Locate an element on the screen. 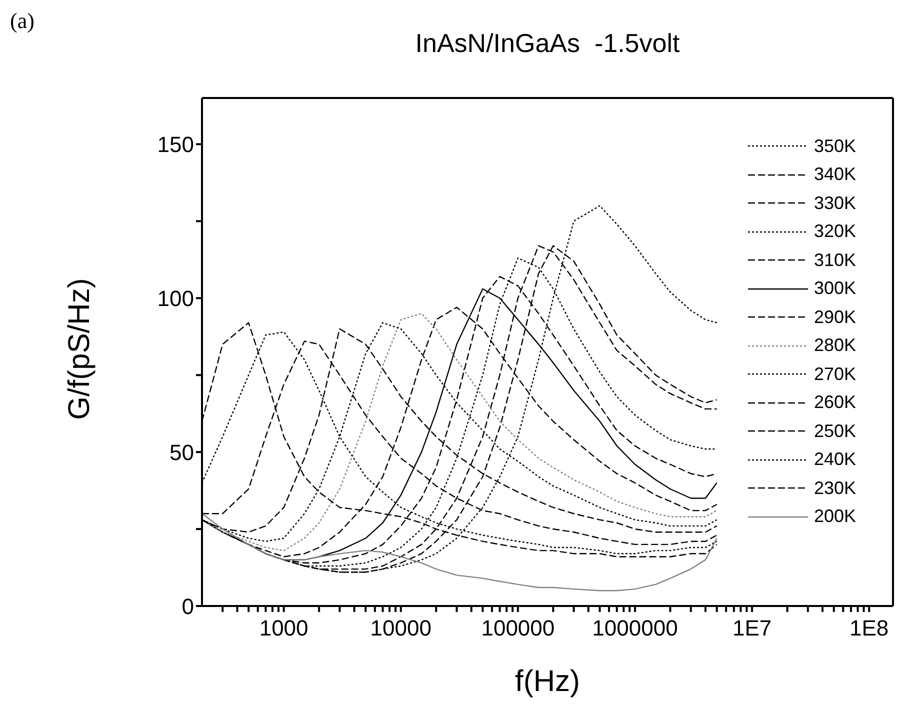 The image size is (905, 715). legend-label: 280K is located at coordinates (835, 345).